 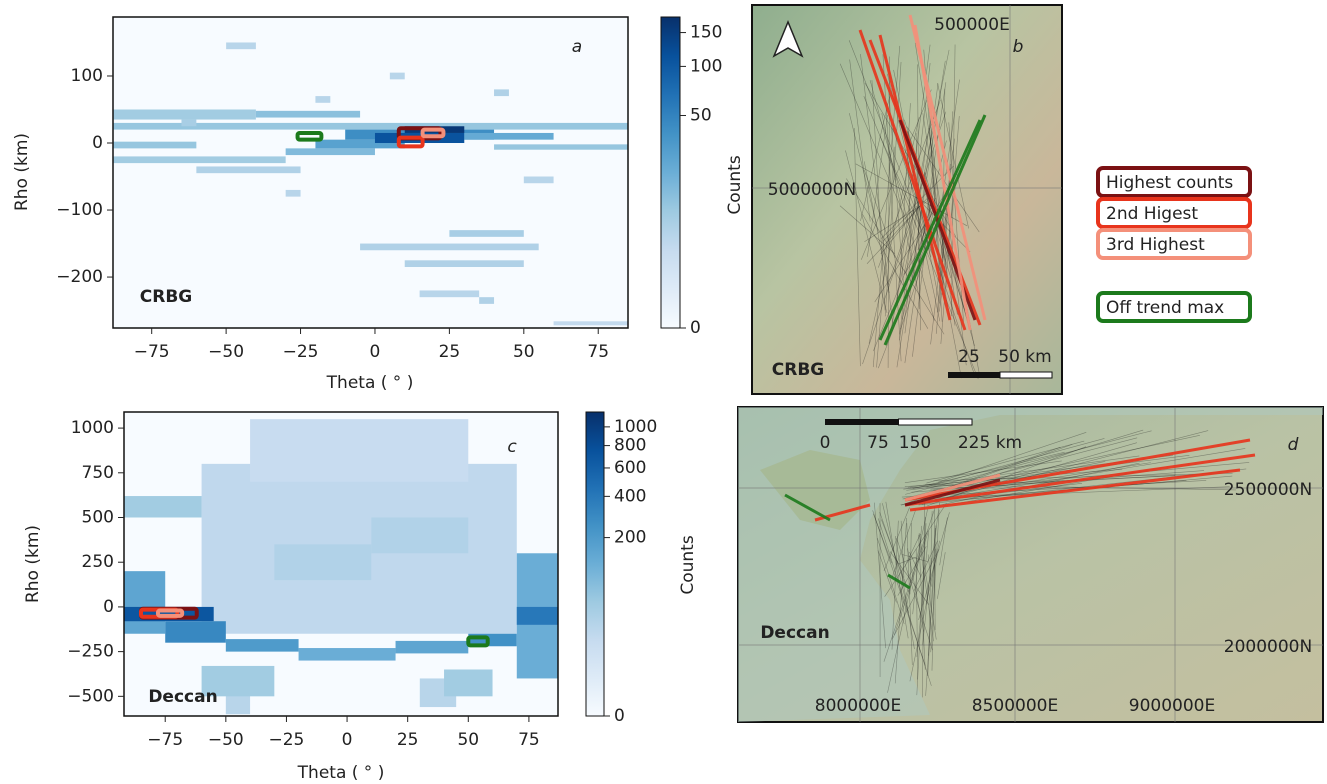 I want to click on panel-label: a, so click(x=577, y=47).